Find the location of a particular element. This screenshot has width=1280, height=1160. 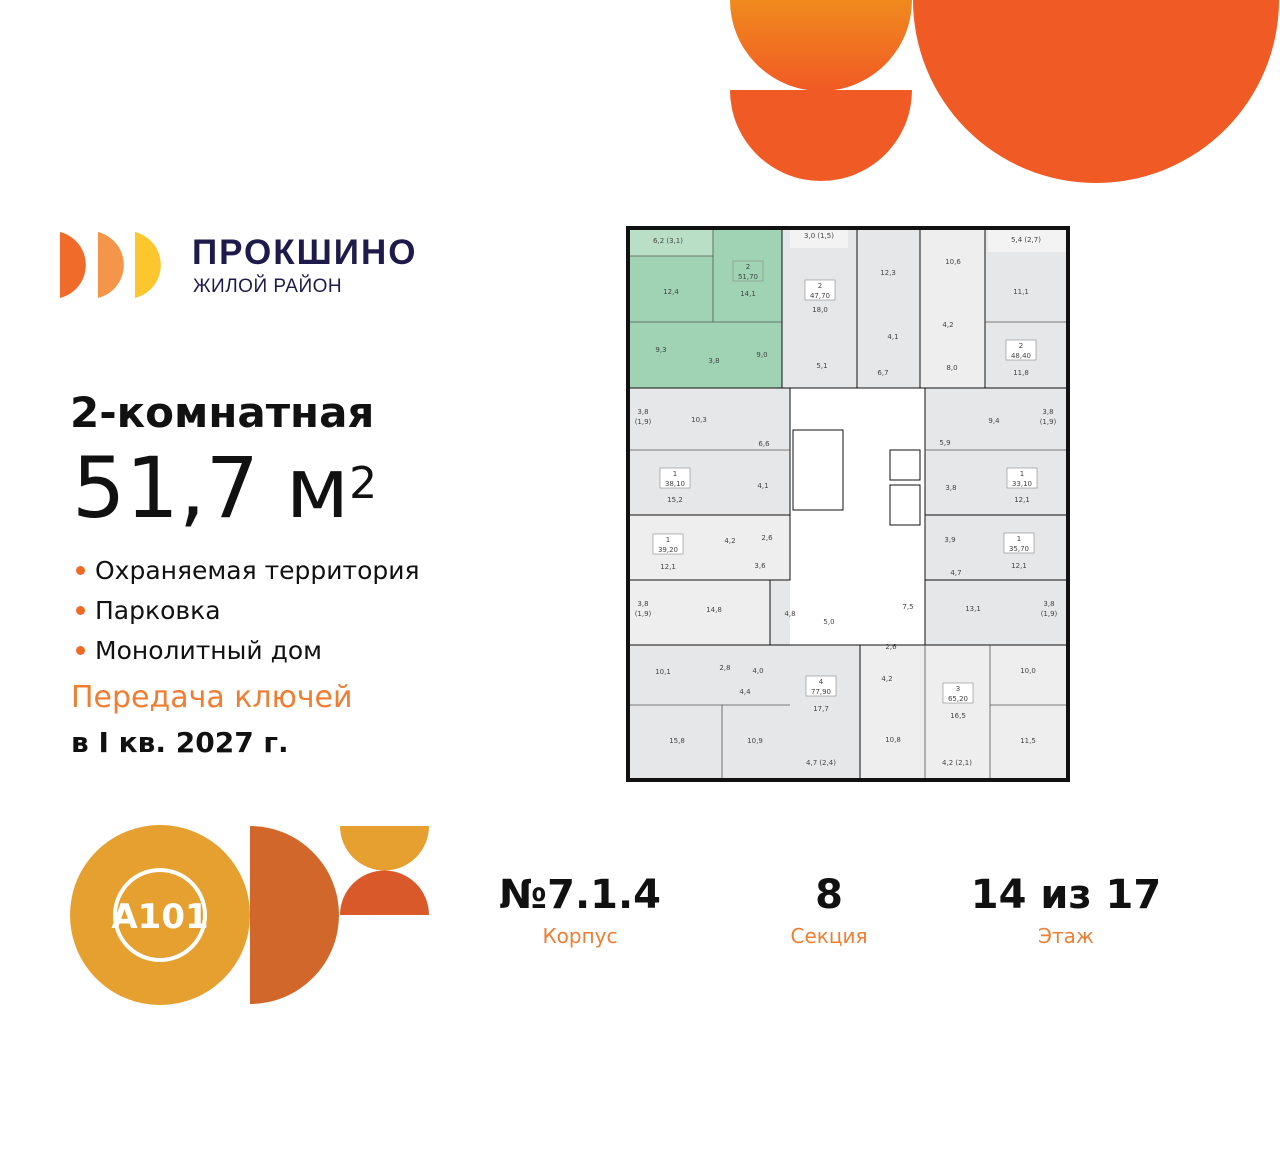

apartment-area: 51,7 м2 is located at coordinates (224, 488).